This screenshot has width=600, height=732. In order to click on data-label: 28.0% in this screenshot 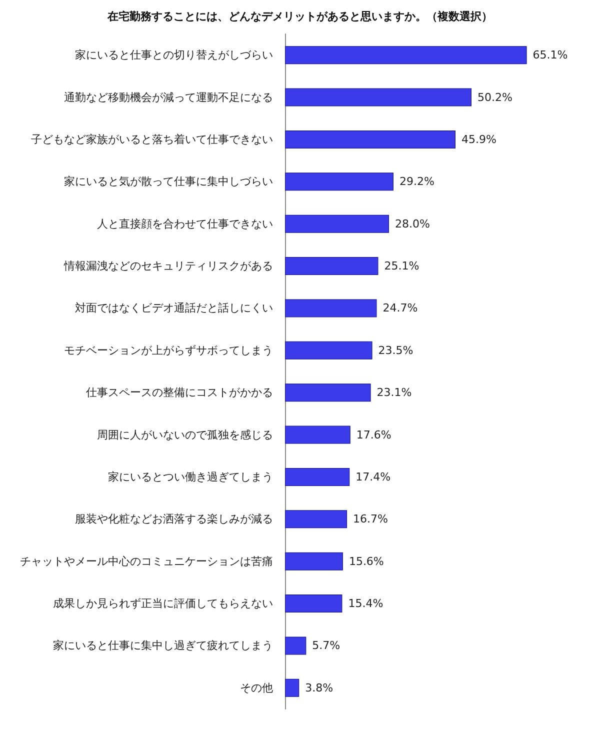, I will do `click(412, 223)`.